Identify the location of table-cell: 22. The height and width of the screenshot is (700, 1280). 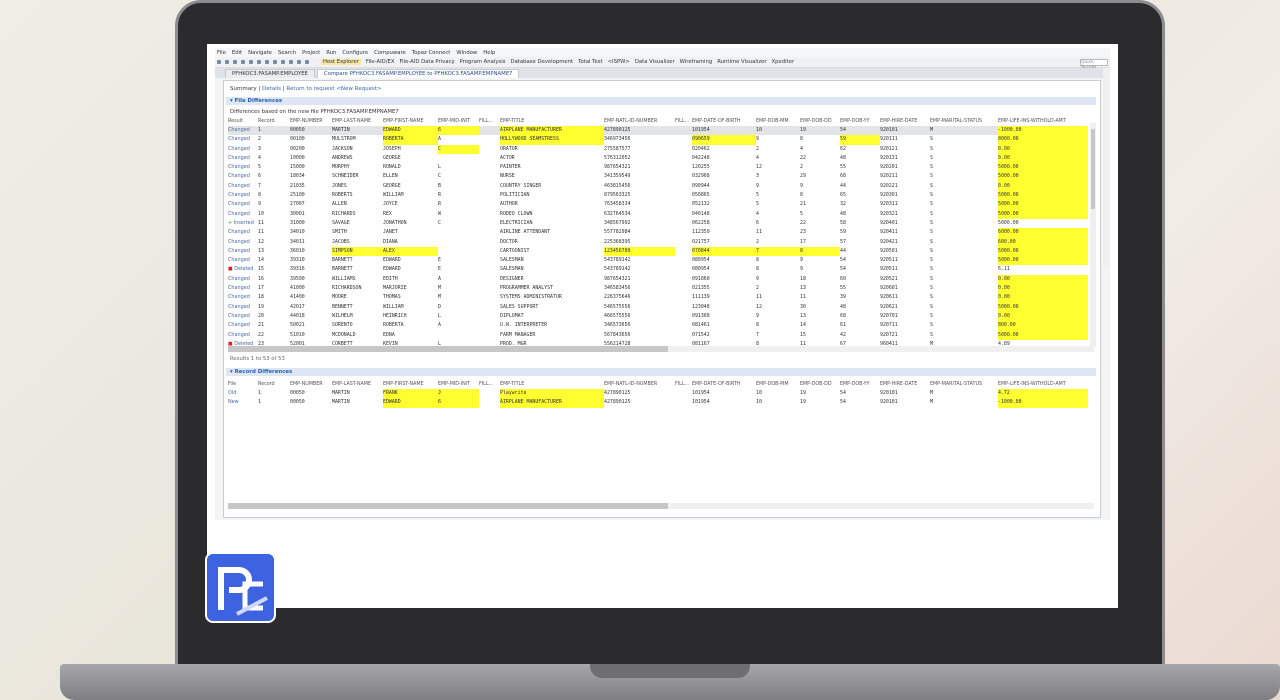
(261, 334).